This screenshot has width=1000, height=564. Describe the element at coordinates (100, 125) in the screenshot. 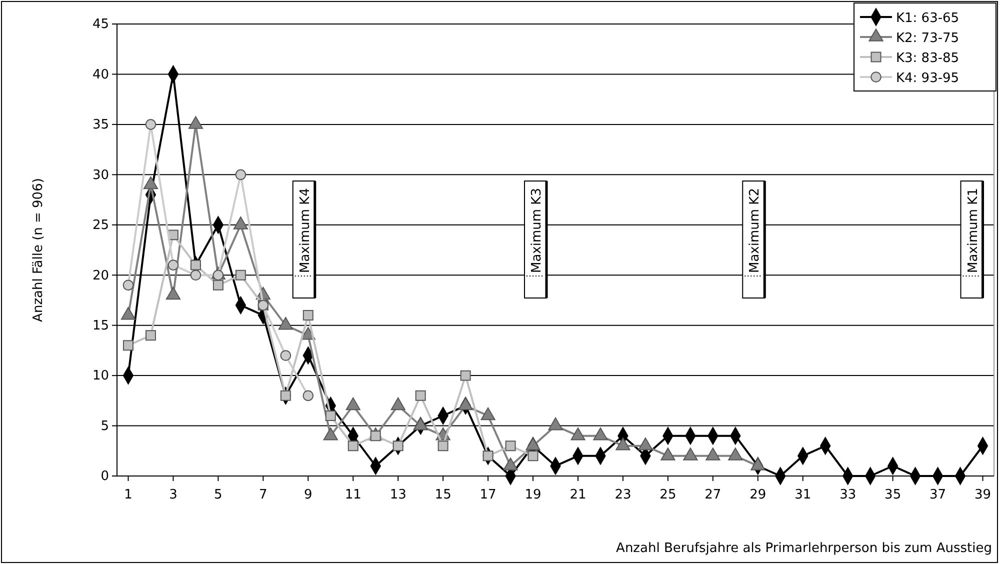

I see `y-tick-label: 35` at that location.